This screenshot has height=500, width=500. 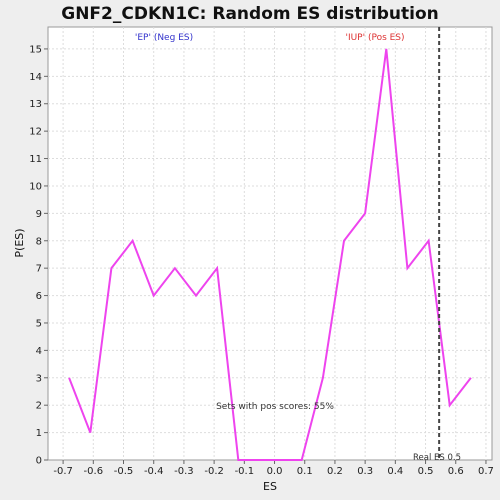 What do you see at coordinates (245, 471) in the screenshot?
I see `x-tick-label: -0.1` at bounding box center [245, 471].